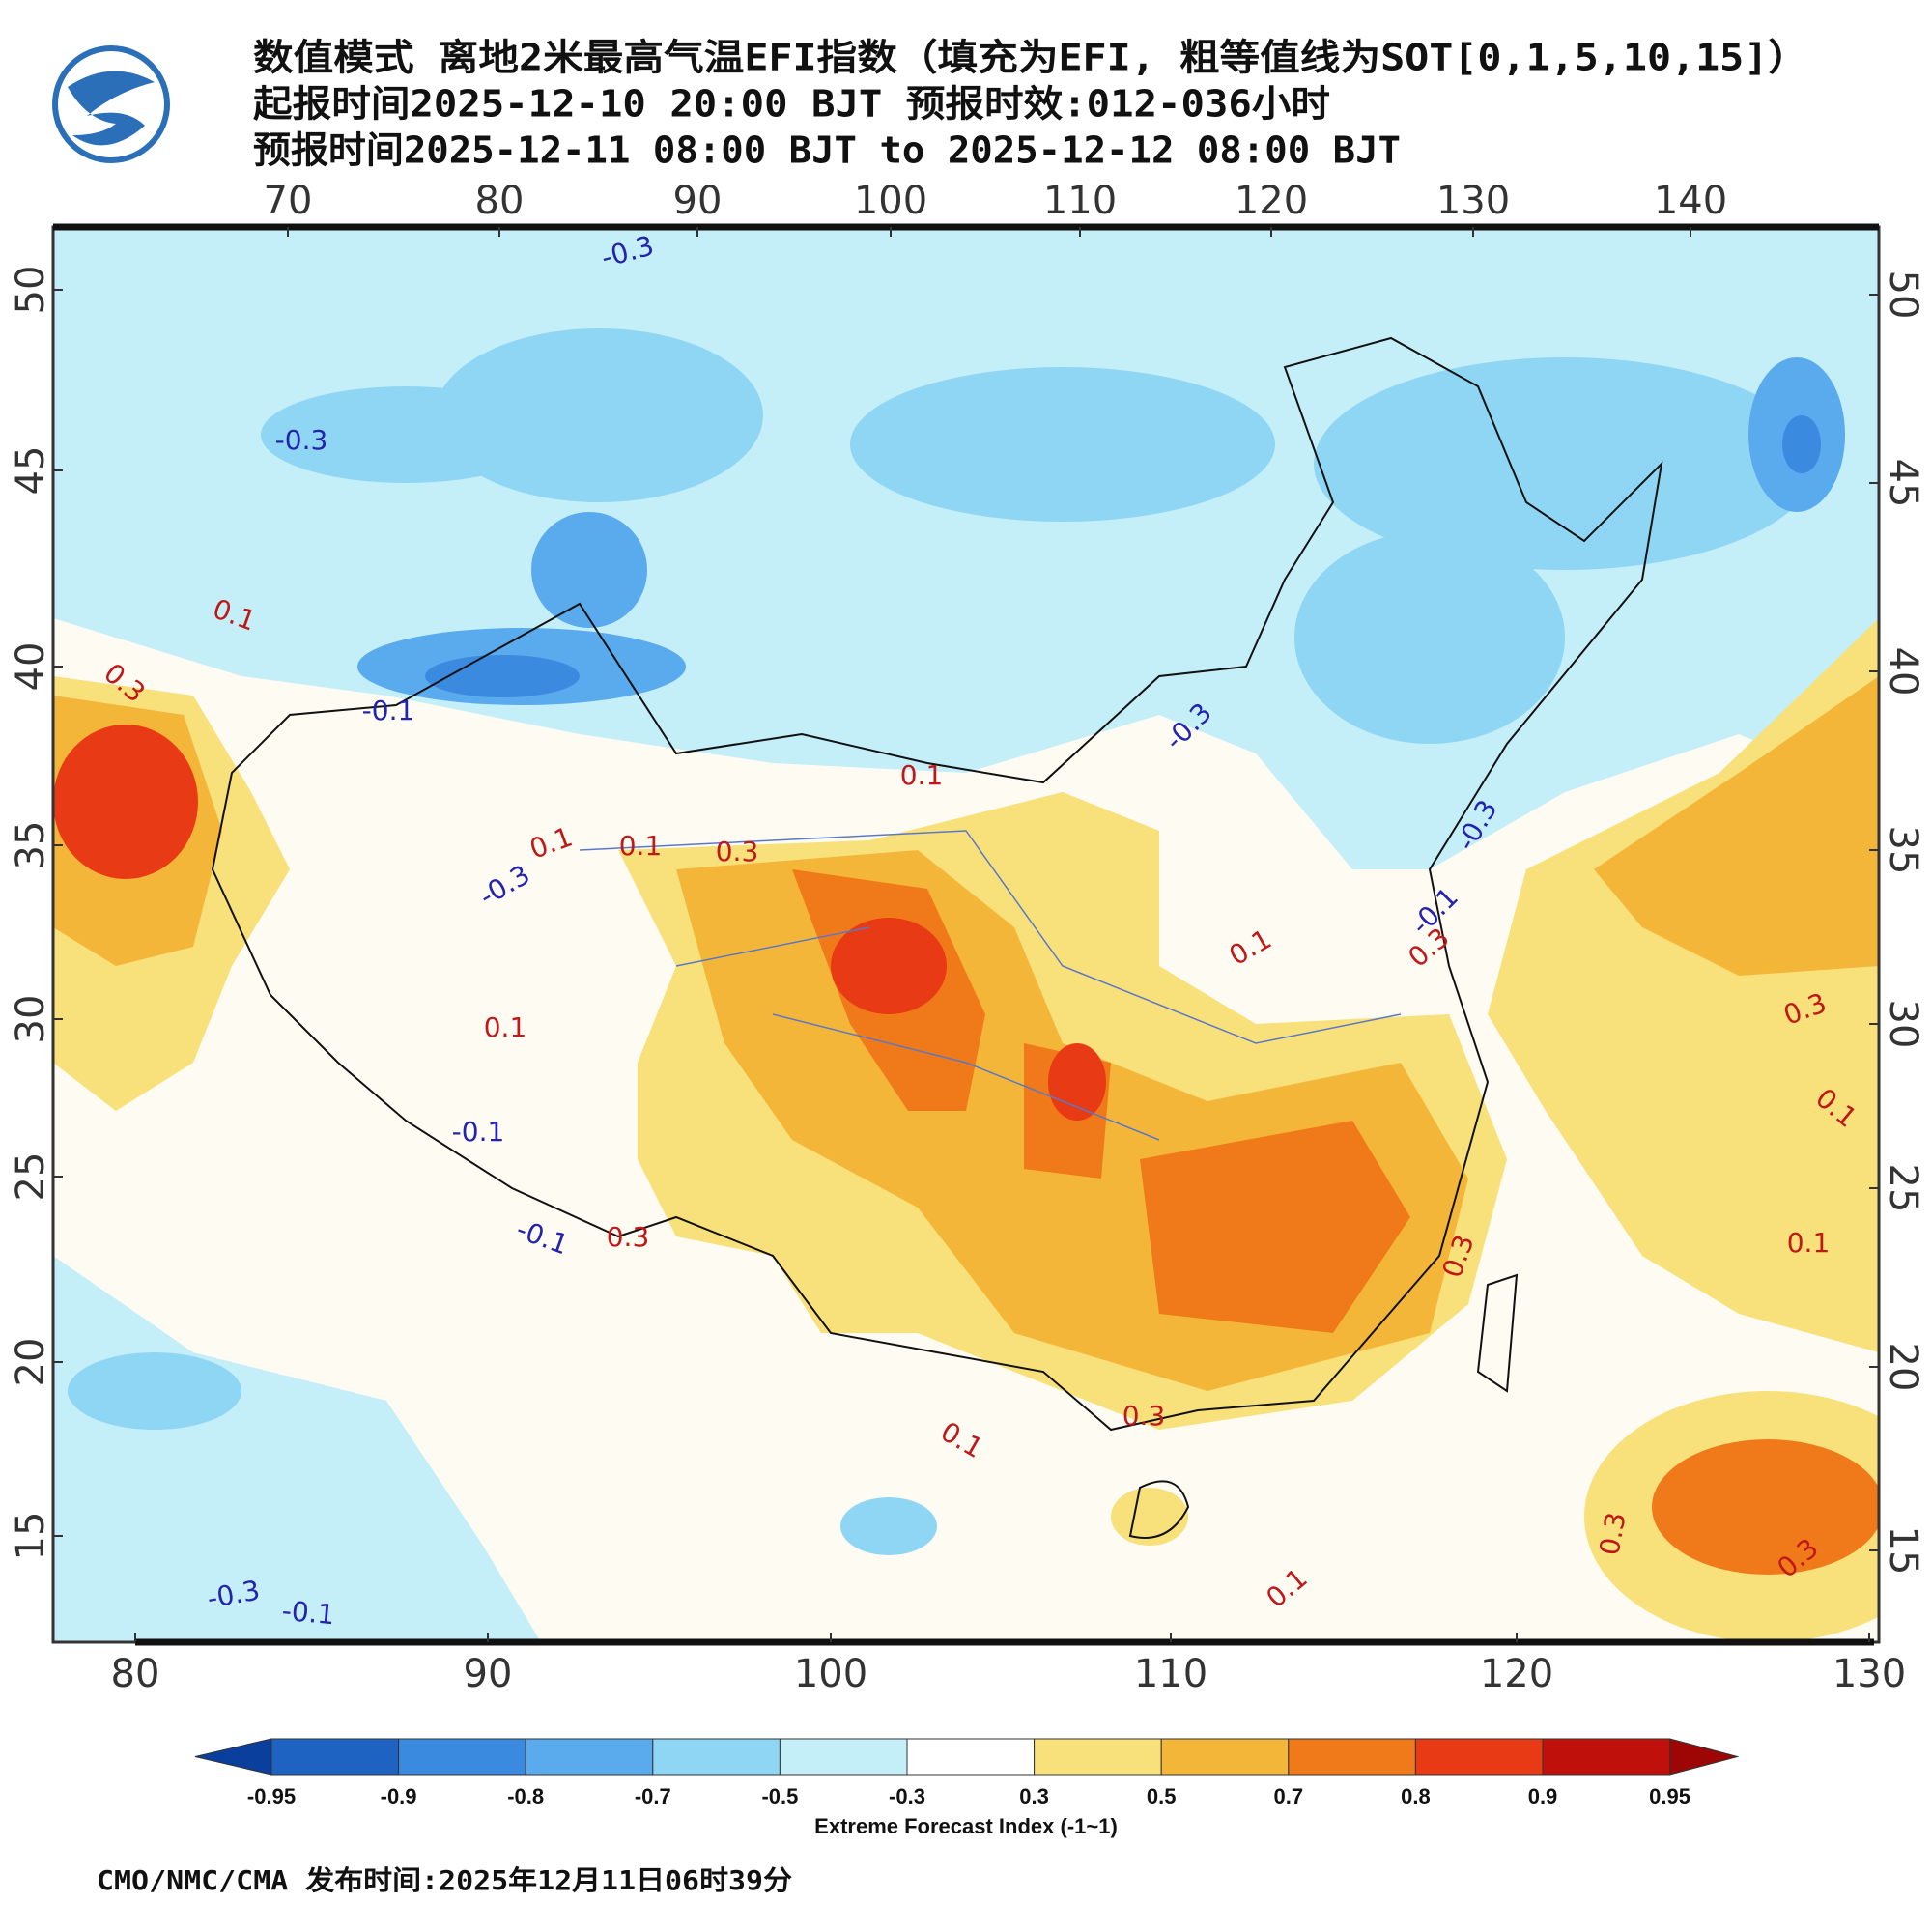  What do you see at coordinates (233, 1757) in the screenshot?
I see `colorbar-extend-low` at bounding box center [233, 1757].